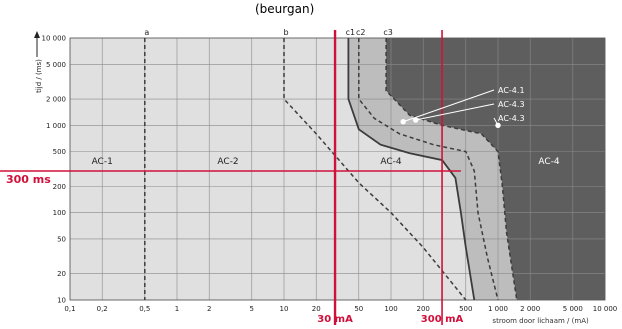  I want to click on curve-label-c3: c3, so click(388, 32).